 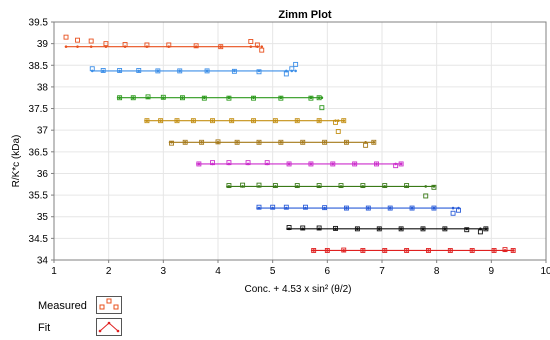 I want to click on x-tick-label: 8, so click(x=437, y=271).